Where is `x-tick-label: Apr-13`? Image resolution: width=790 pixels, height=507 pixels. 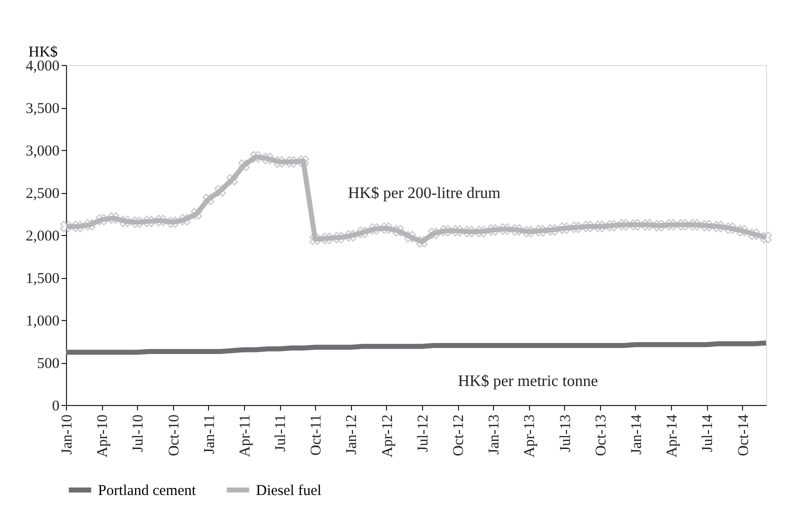 x-tick-label: Apr-13 is located at coordinates (530, 436).